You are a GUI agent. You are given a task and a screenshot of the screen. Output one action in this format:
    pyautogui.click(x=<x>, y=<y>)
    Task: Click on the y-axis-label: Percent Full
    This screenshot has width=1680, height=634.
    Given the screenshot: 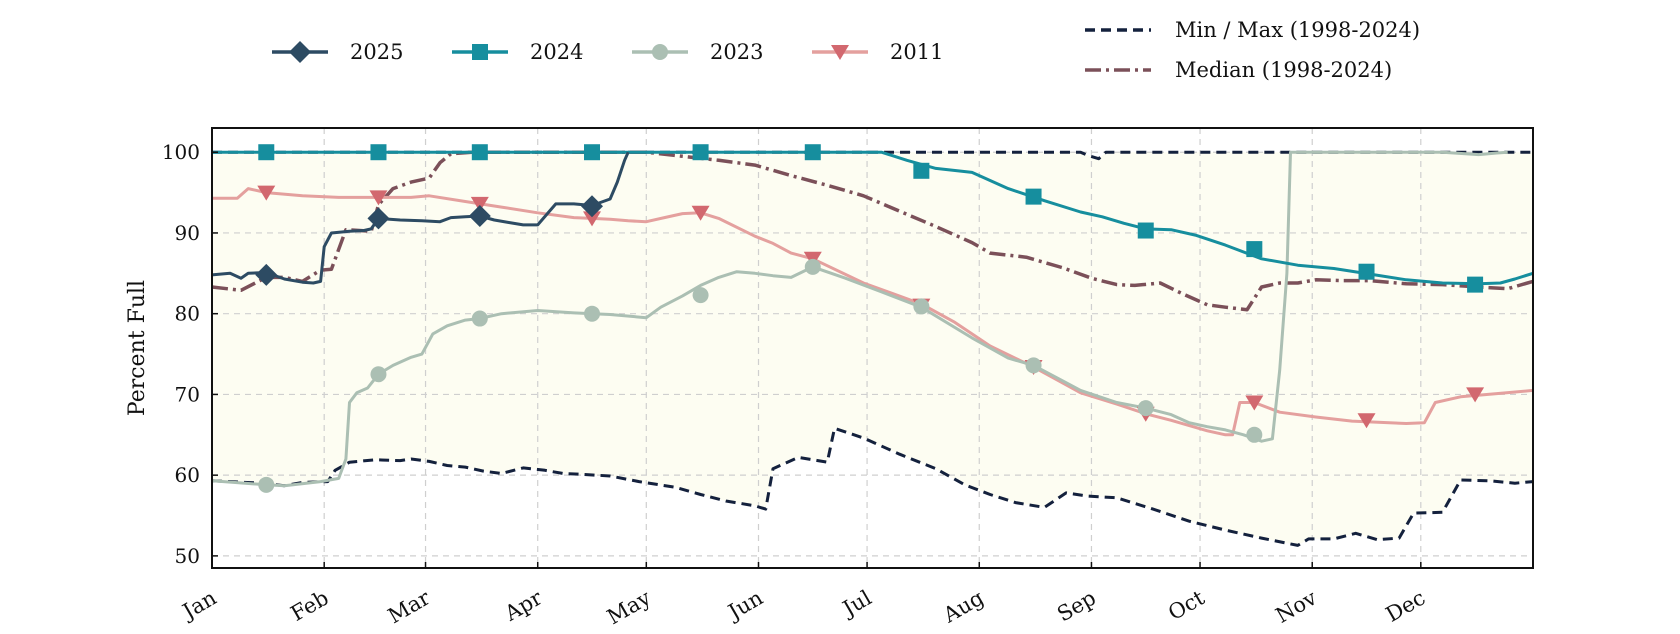 What is the action you would take?
    pyautogui.click(x=137, y=348)
    